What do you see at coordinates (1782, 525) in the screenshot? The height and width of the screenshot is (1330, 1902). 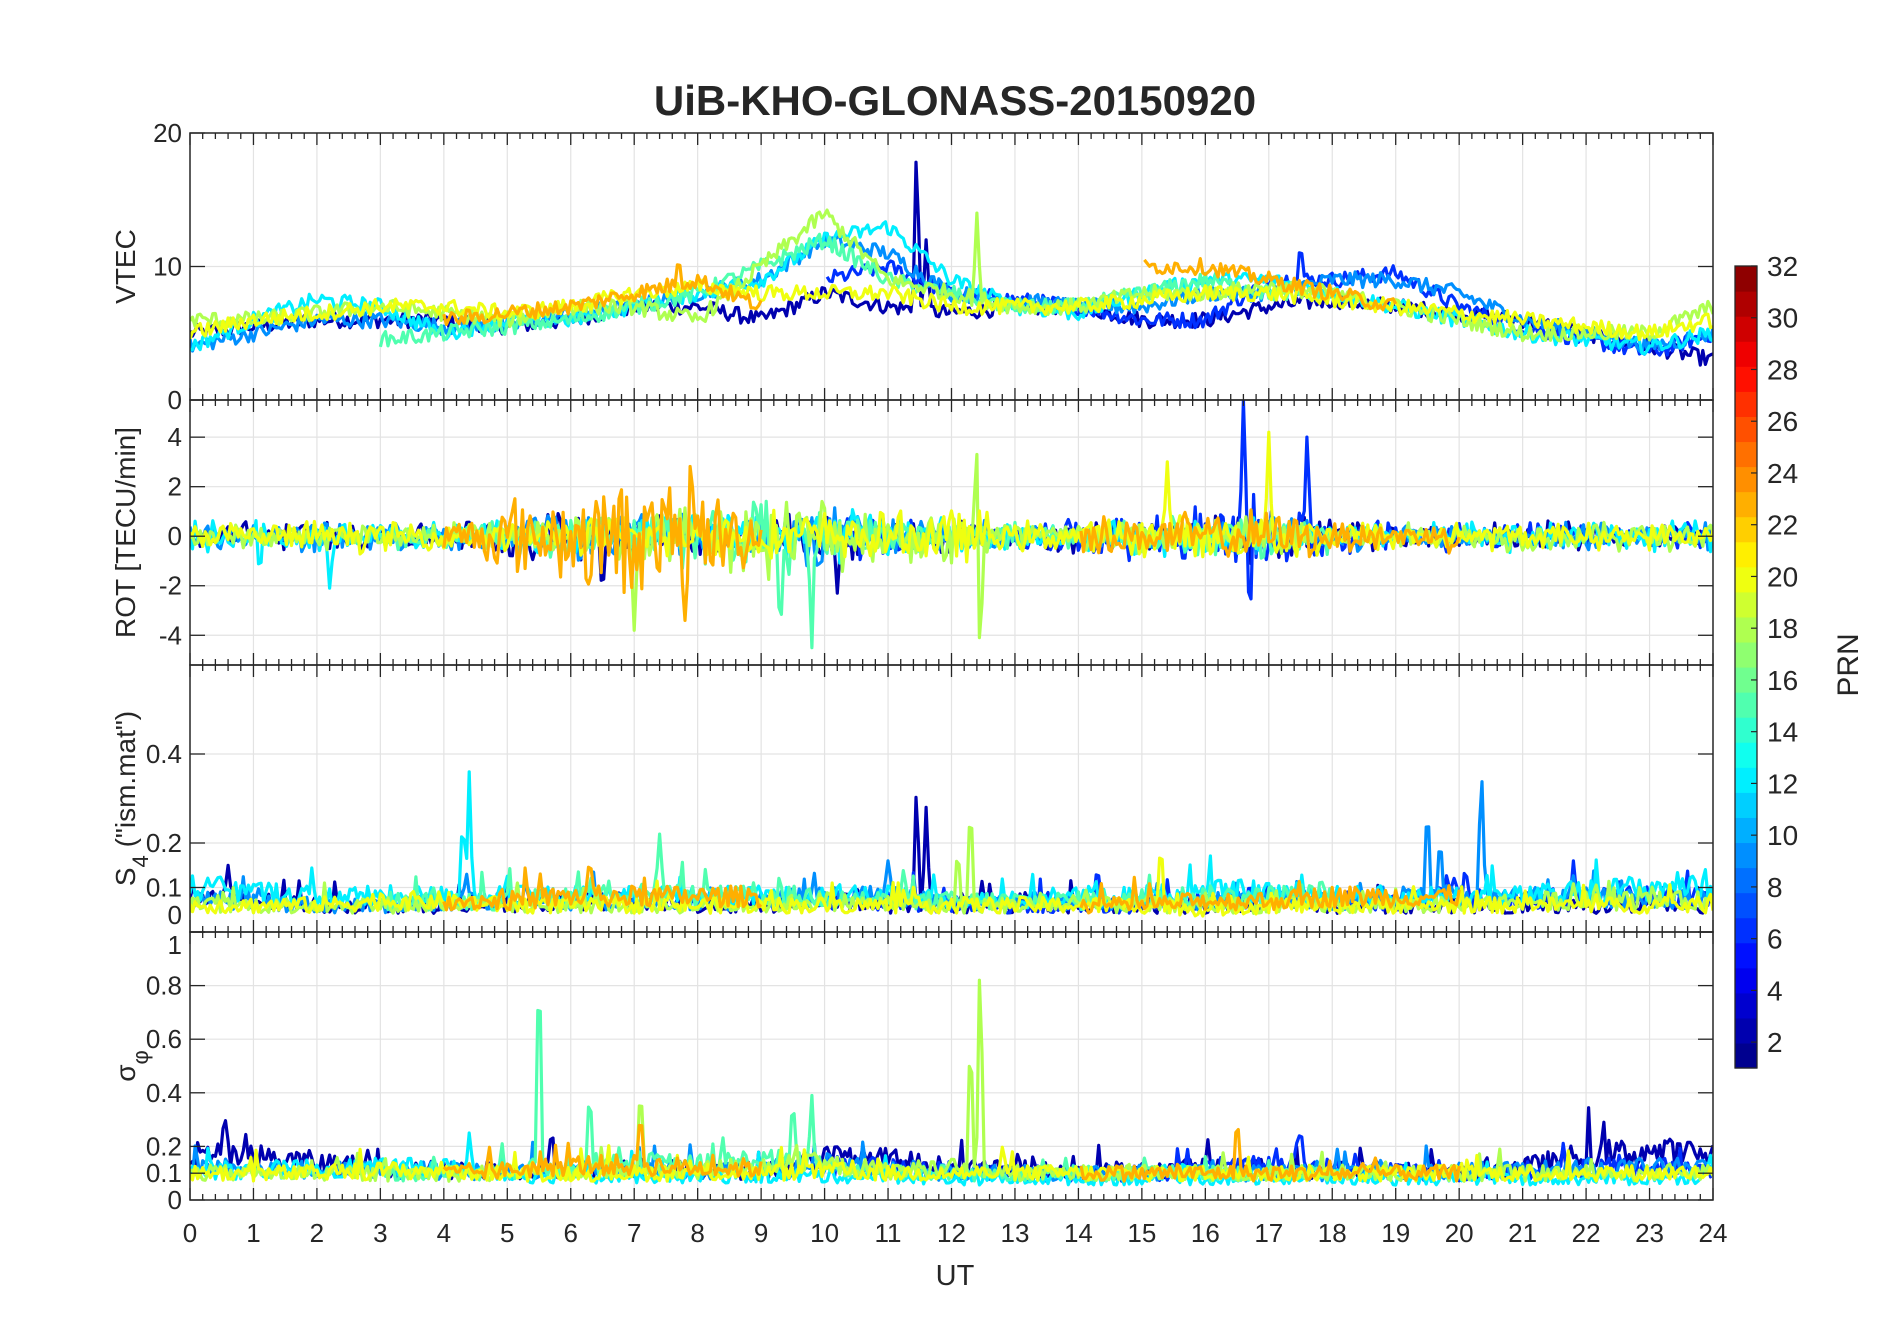 I see `colorbar-tick-label: 22` at bounding box center [1782, 525].